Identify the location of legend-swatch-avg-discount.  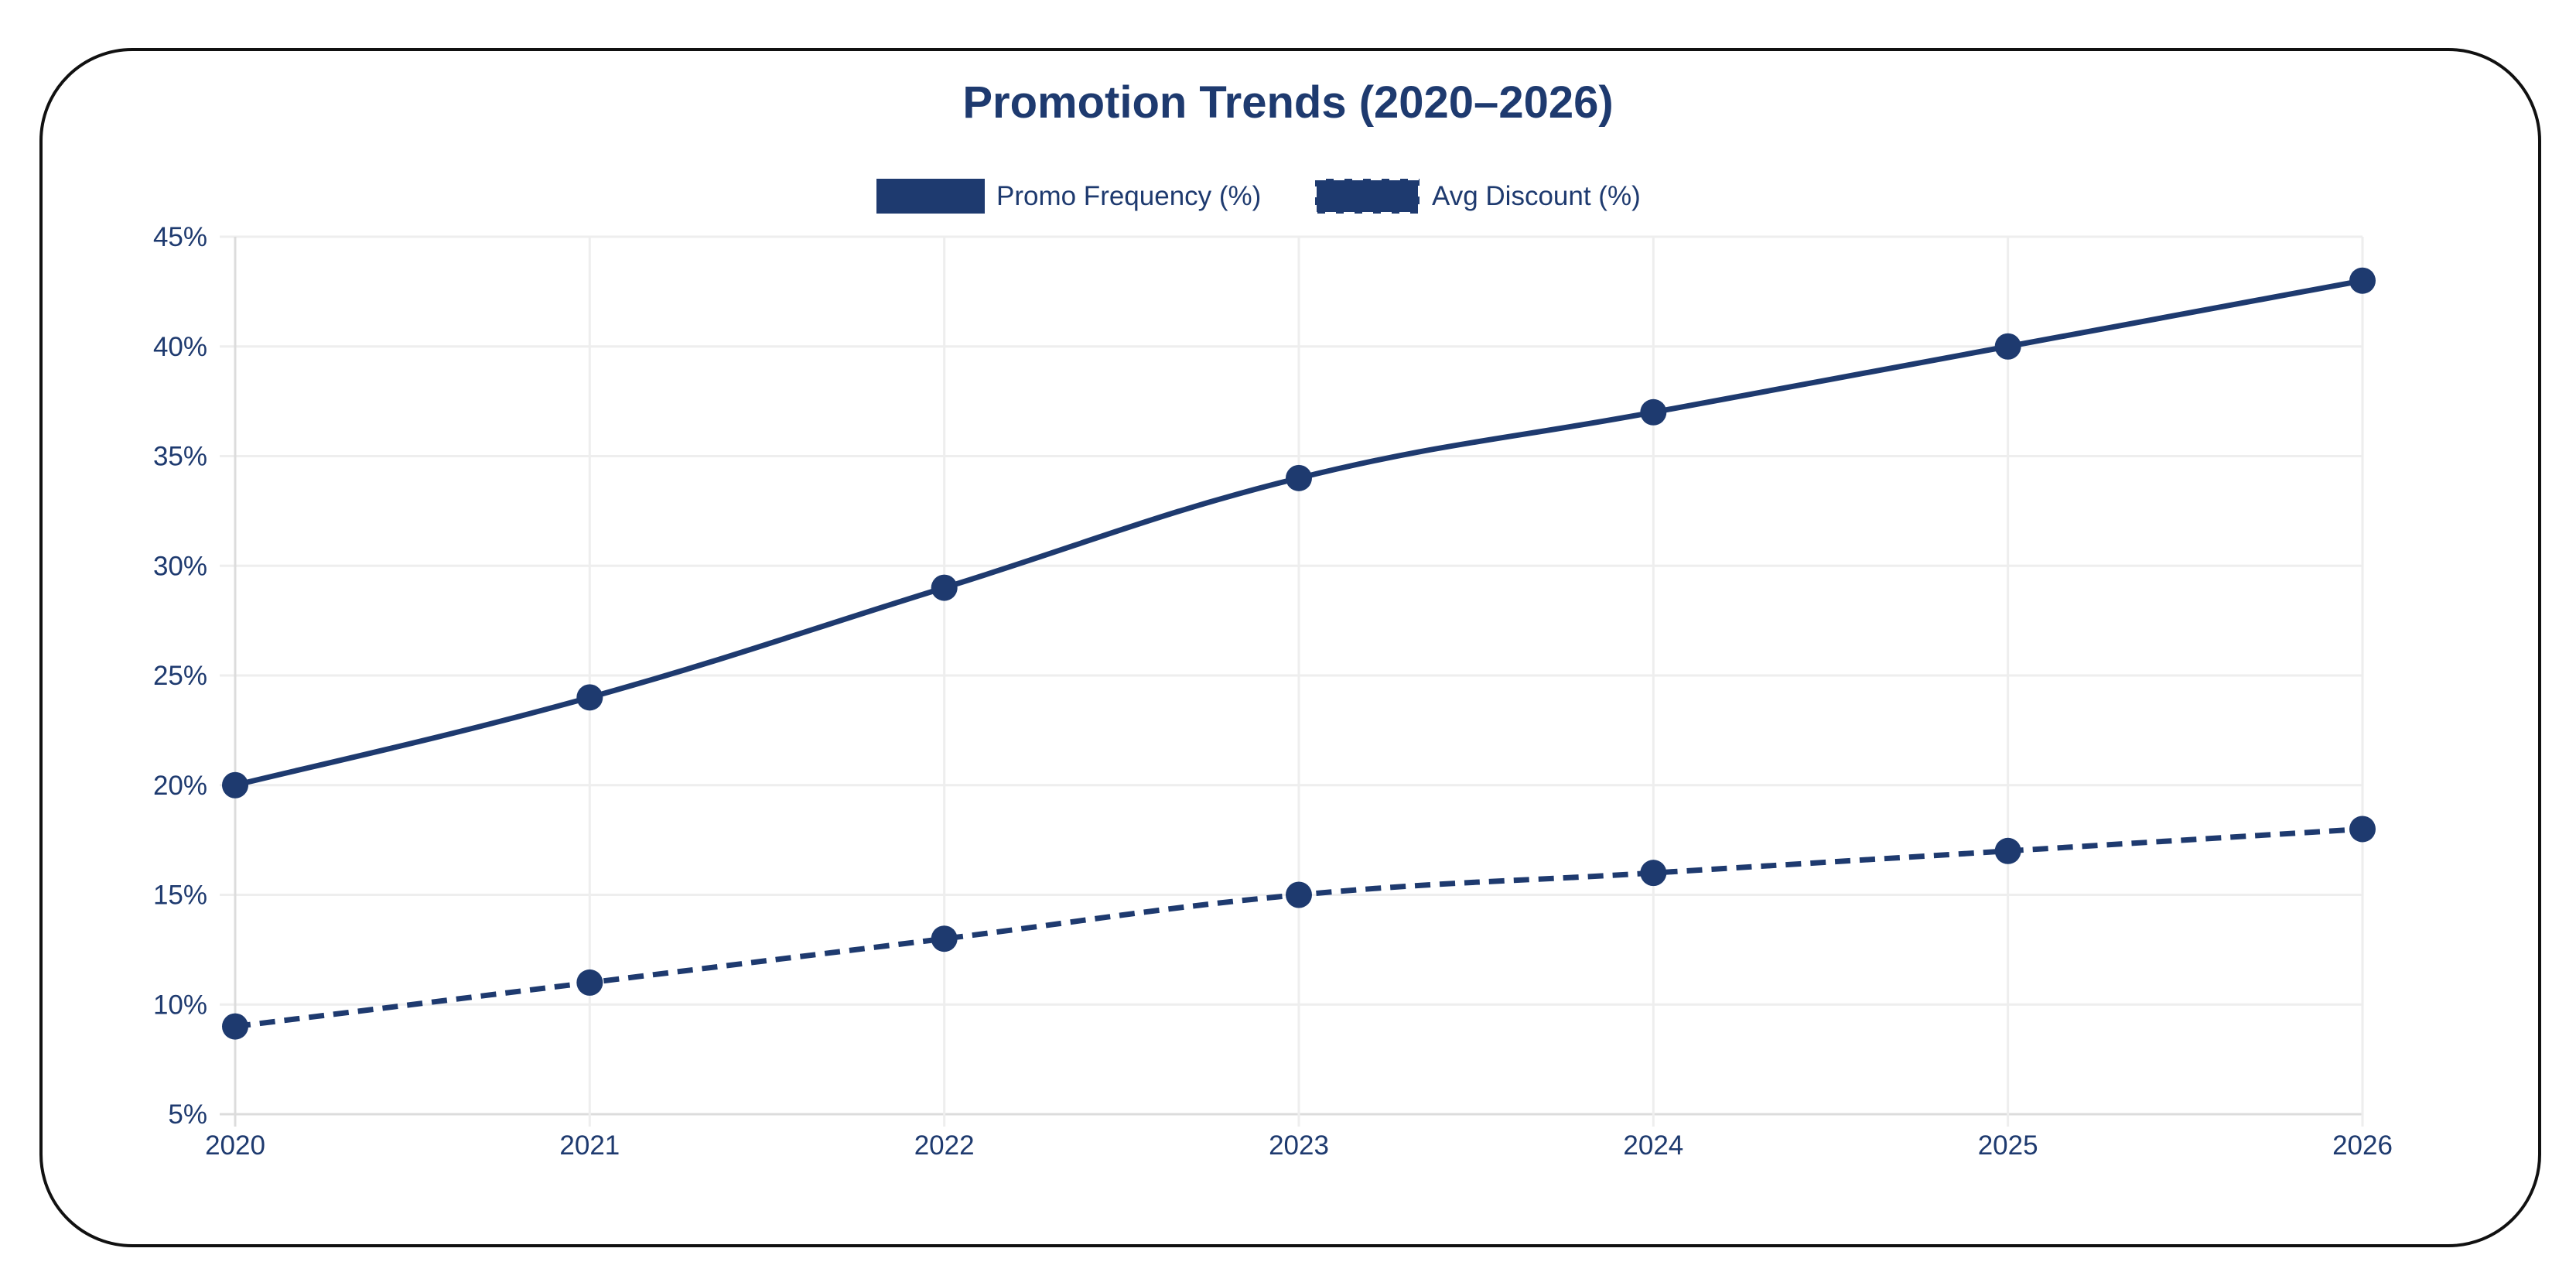
(1367, 196).